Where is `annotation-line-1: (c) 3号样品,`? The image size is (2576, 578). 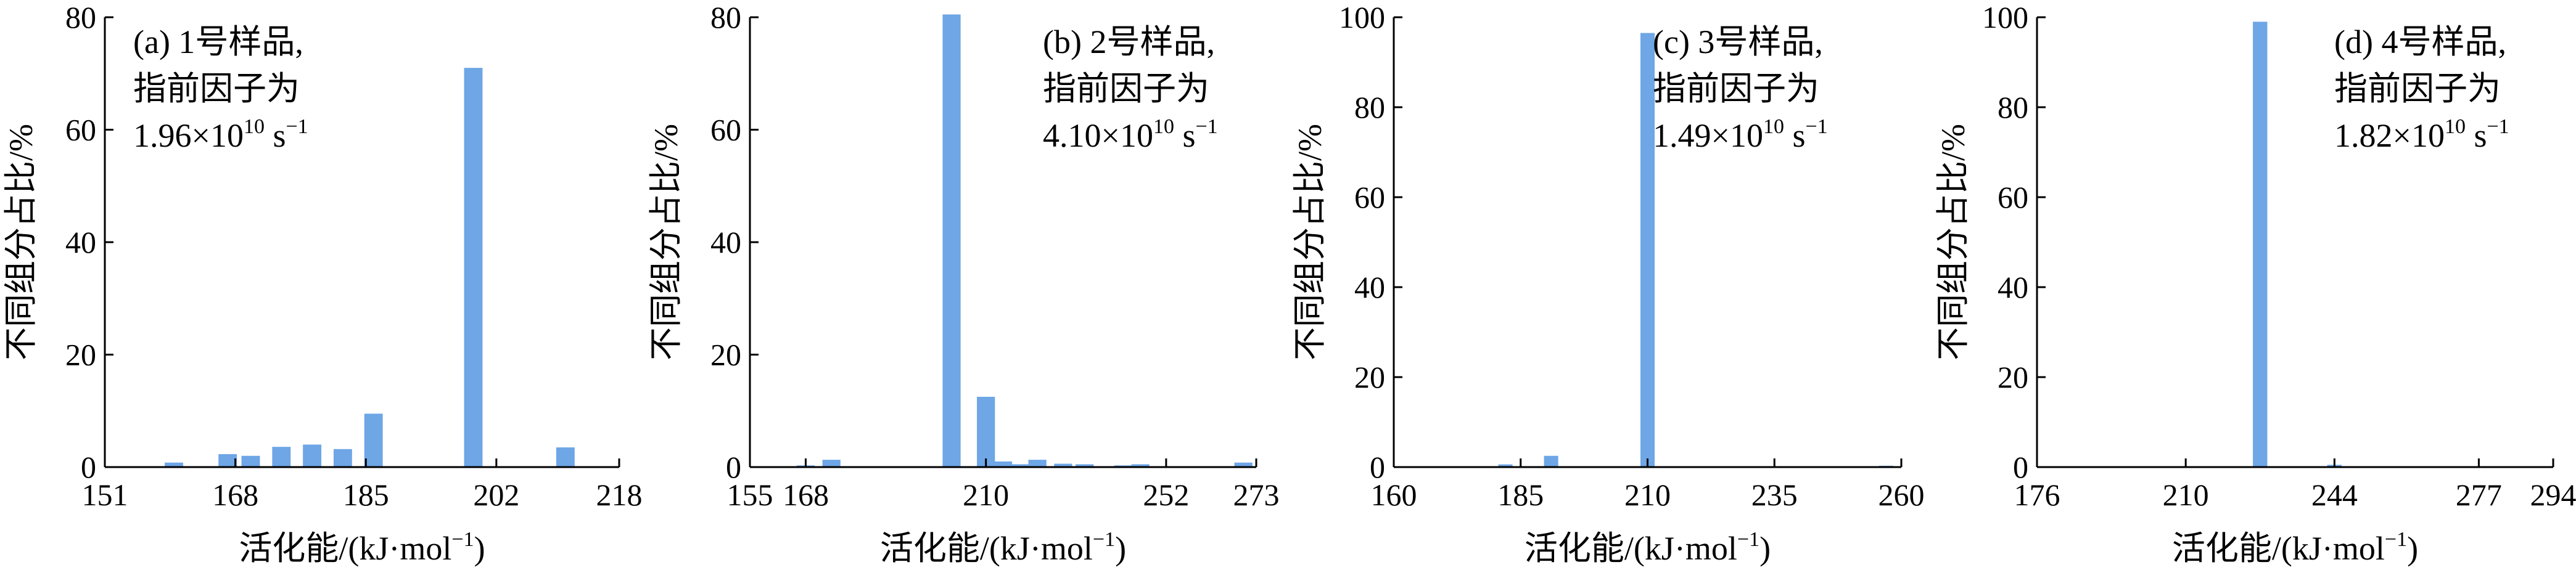 annotation-line-1: (c) 3号样品, is located at coordinates (1738, 41).